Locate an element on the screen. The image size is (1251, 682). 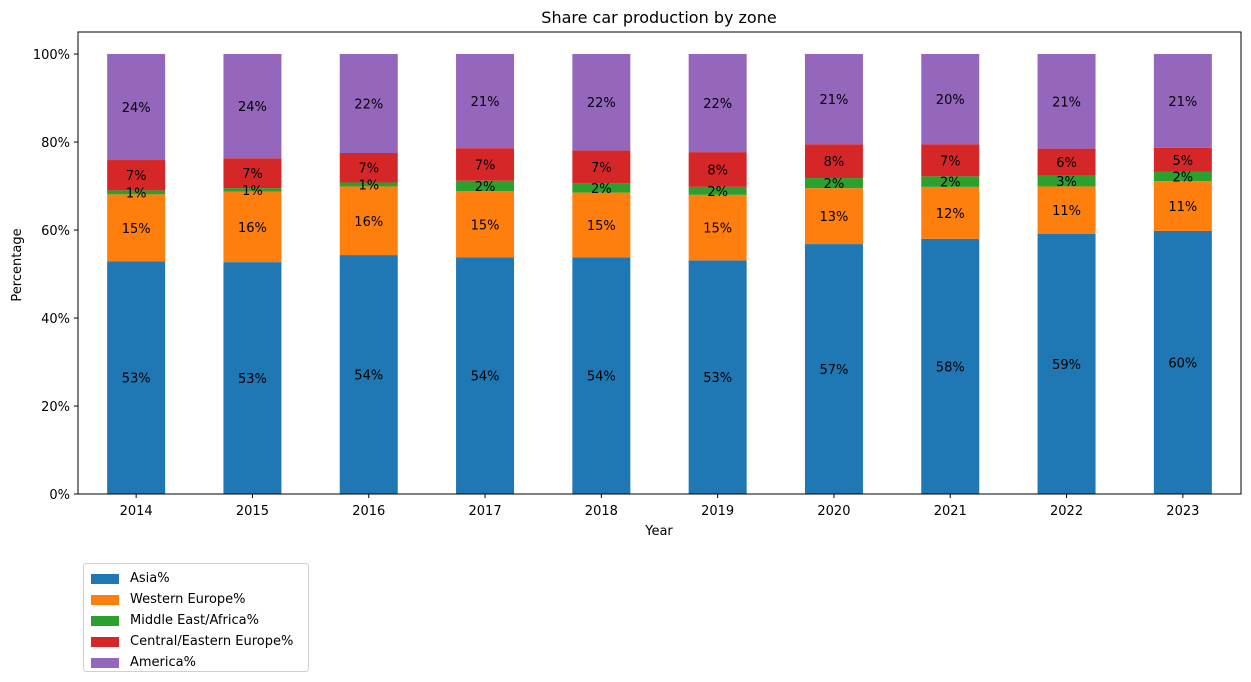
bar-segment-2023-america is located at coordinates (1182, 101).